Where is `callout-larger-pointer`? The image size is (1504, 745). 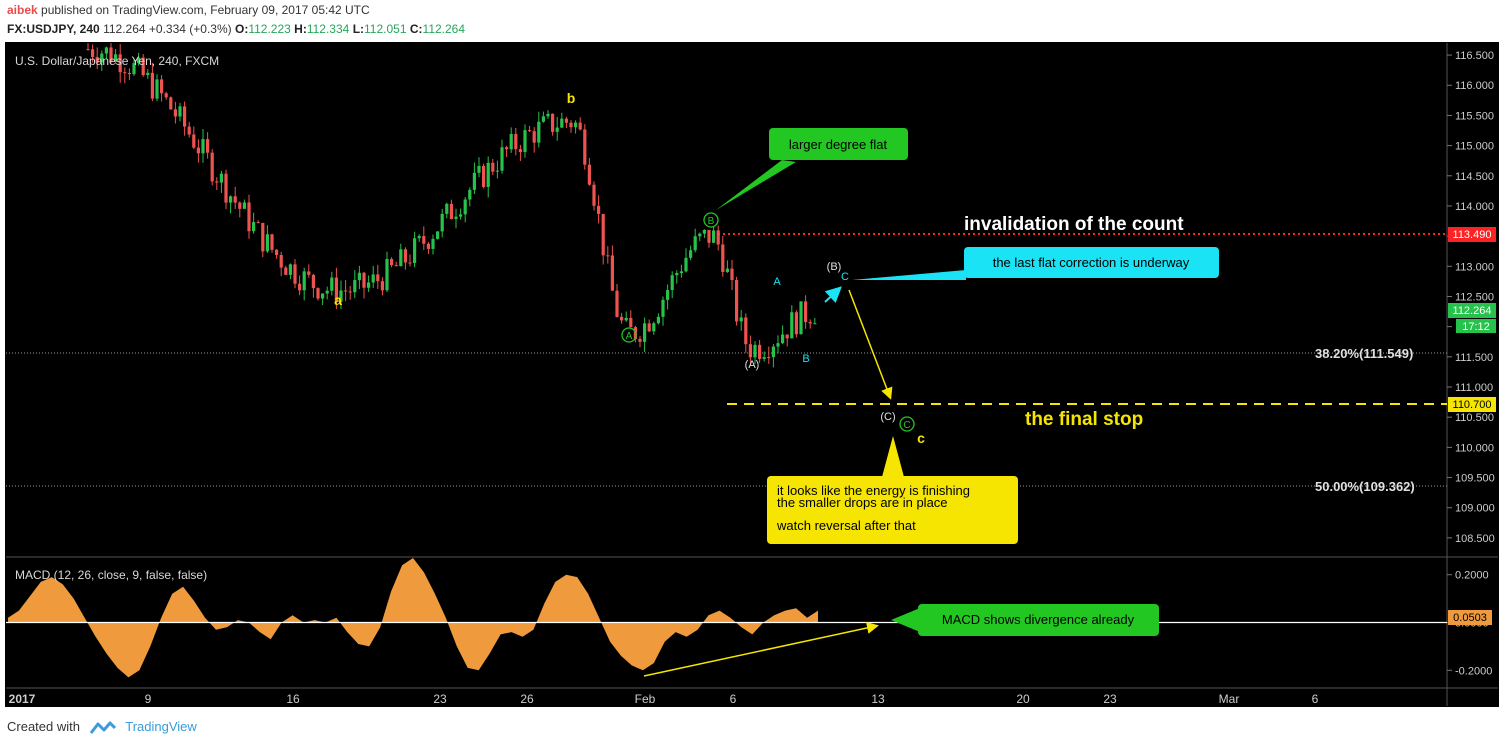
callout-larger-pointer is located at coordinates (756, 185).